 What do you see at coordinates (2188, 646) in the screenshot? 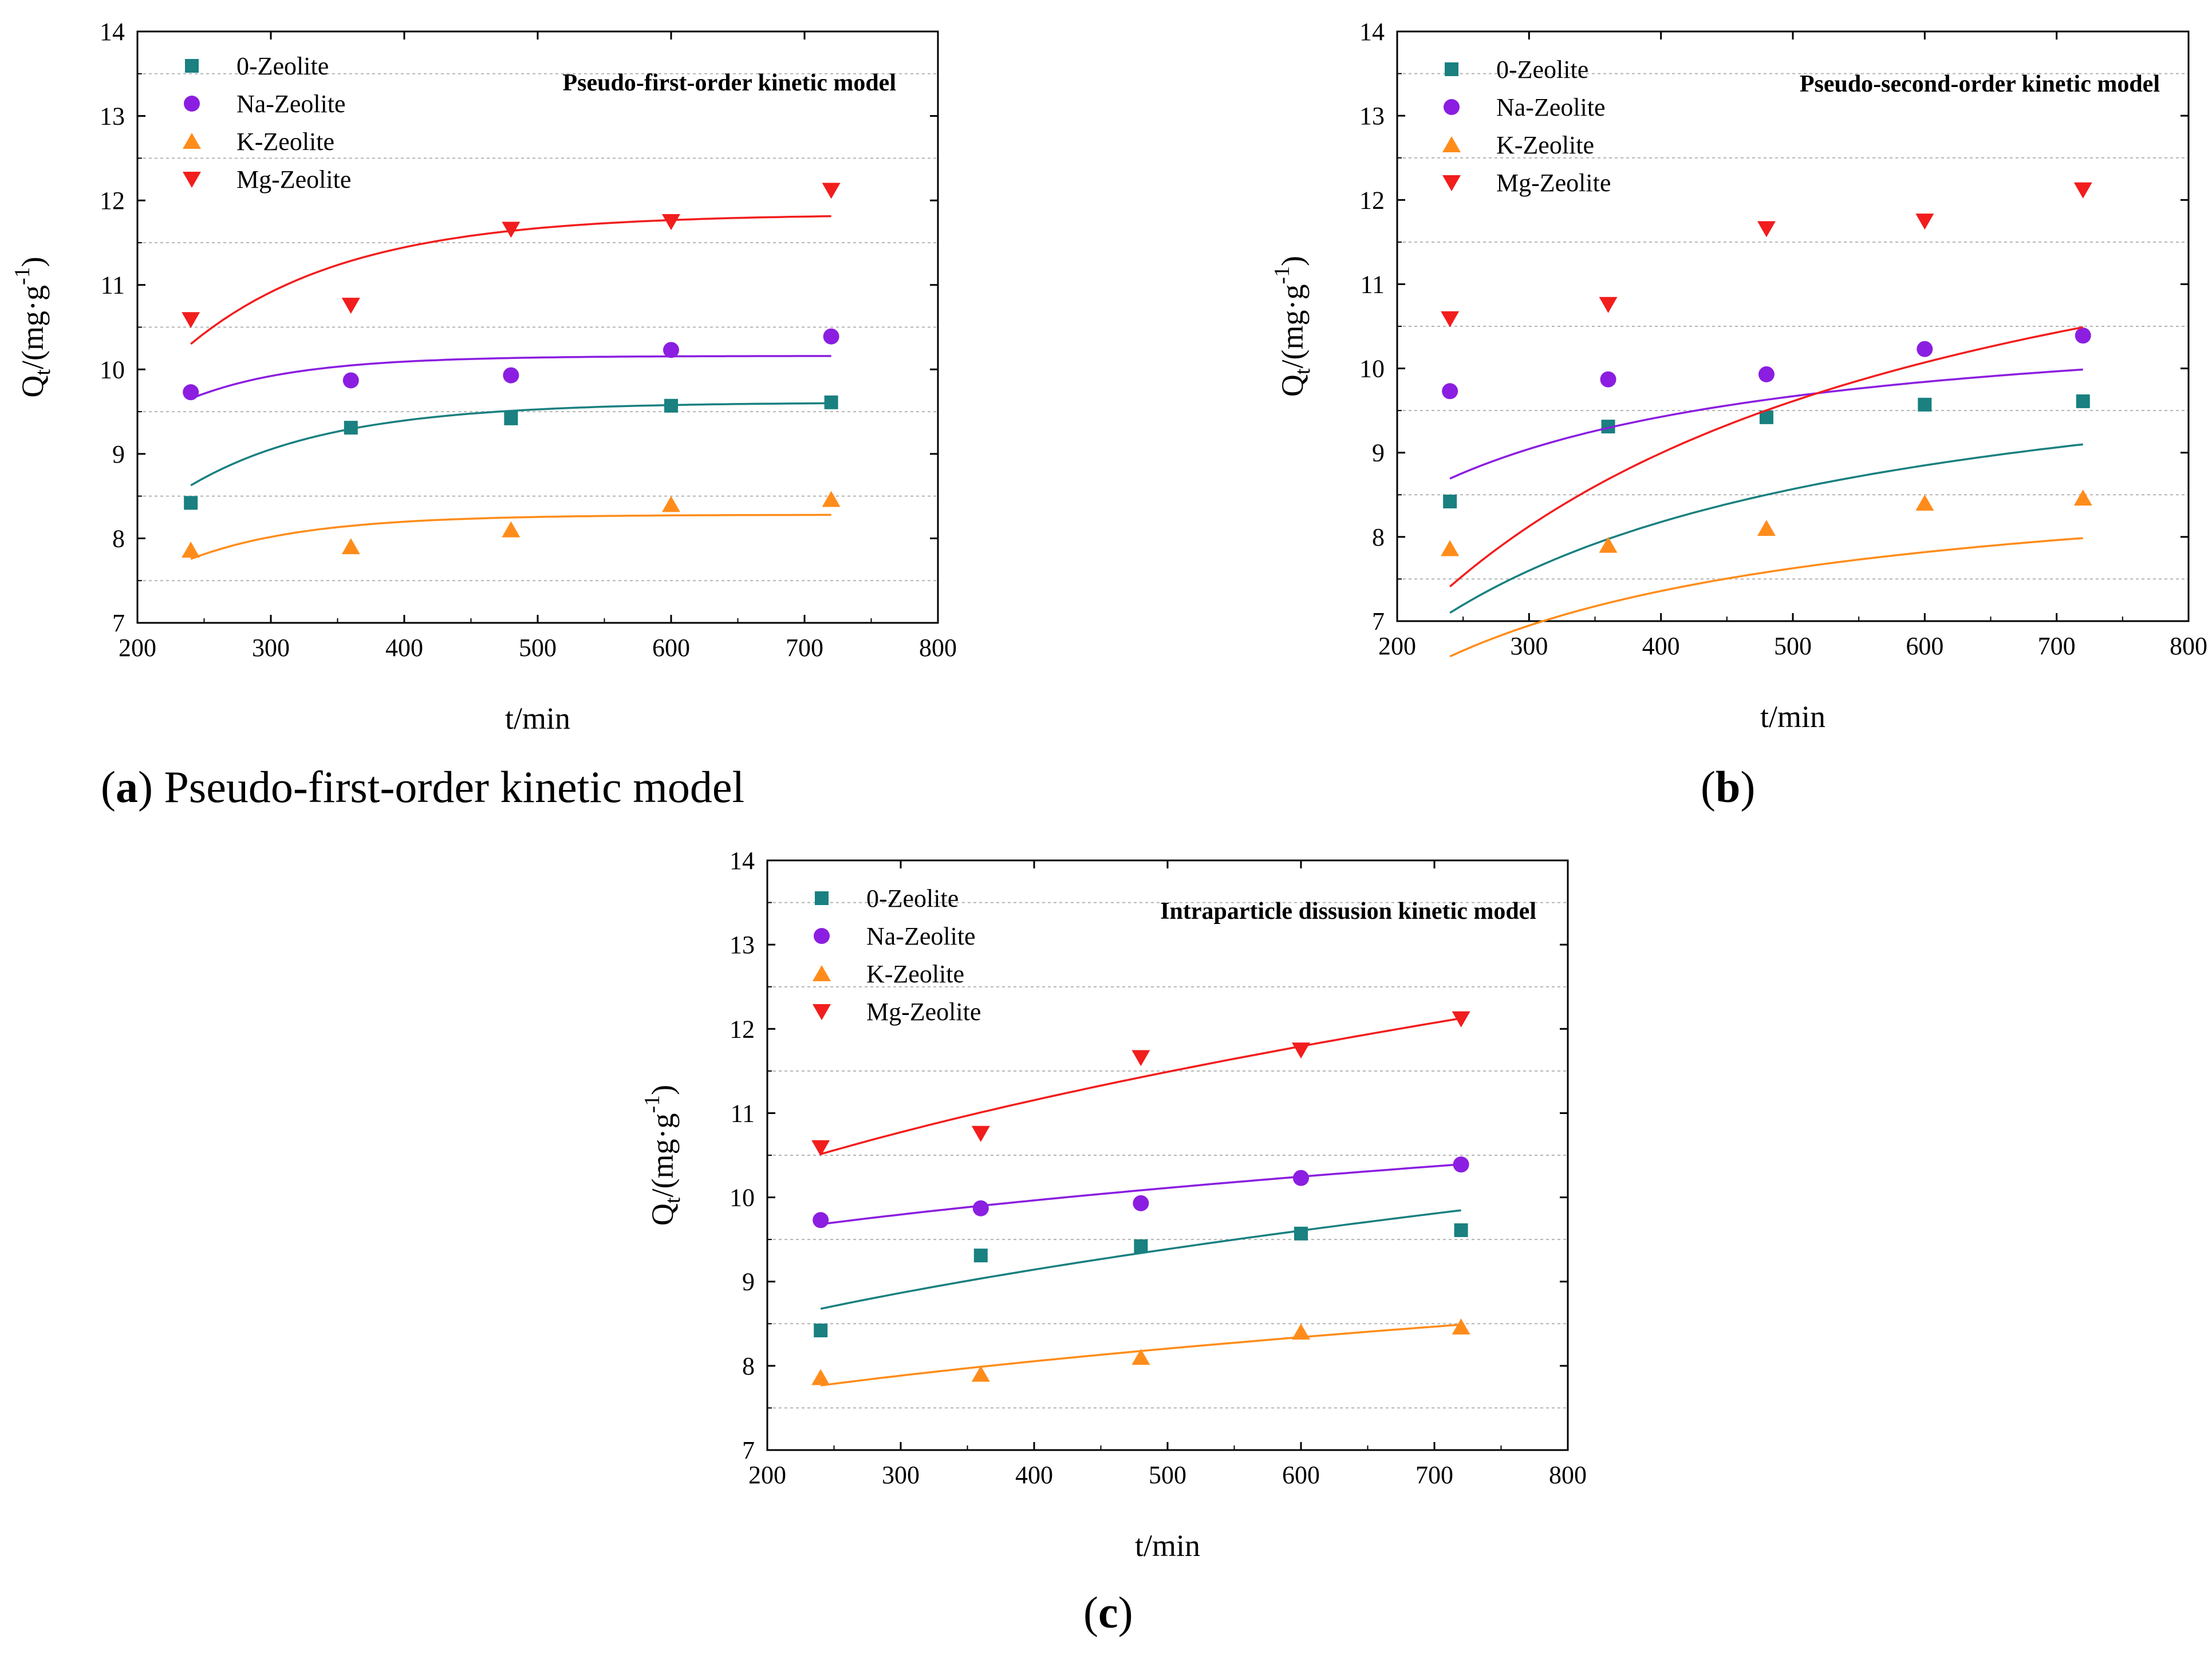
I see `x-tick-label: 800` at bounding box center [2188, 646].